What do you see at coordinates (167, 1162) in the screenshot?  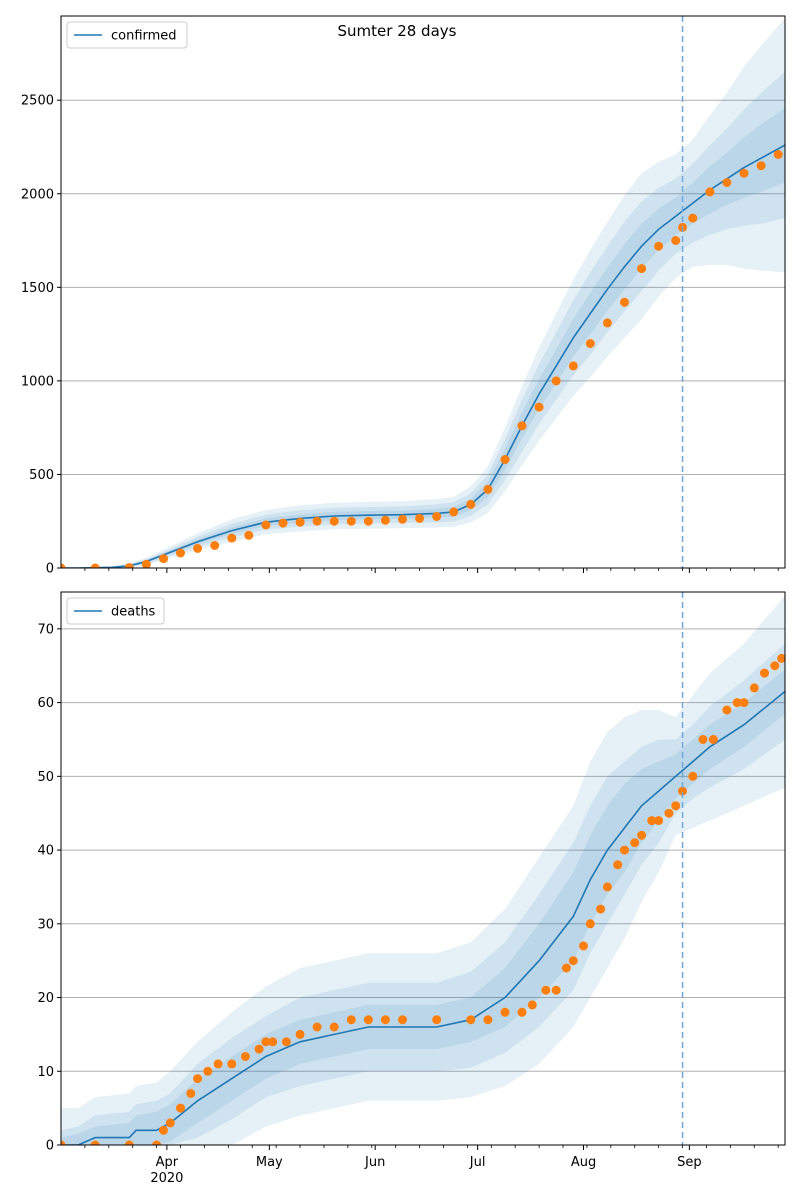 I see `x-tick-label: Apr` at bounding box center [167, 1162].